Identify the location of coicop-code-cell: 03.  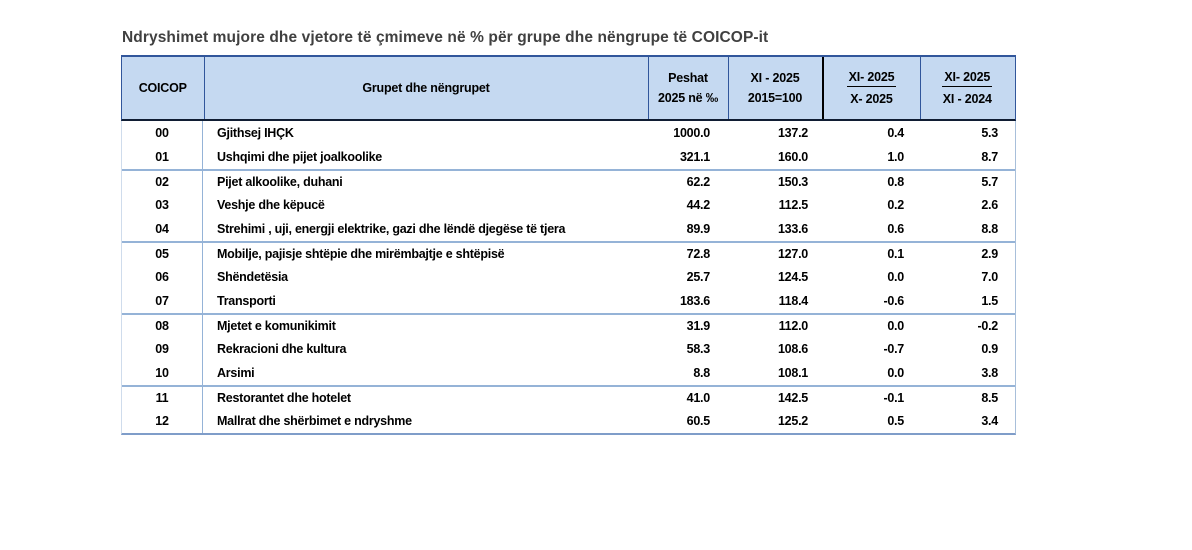
(162, 205).